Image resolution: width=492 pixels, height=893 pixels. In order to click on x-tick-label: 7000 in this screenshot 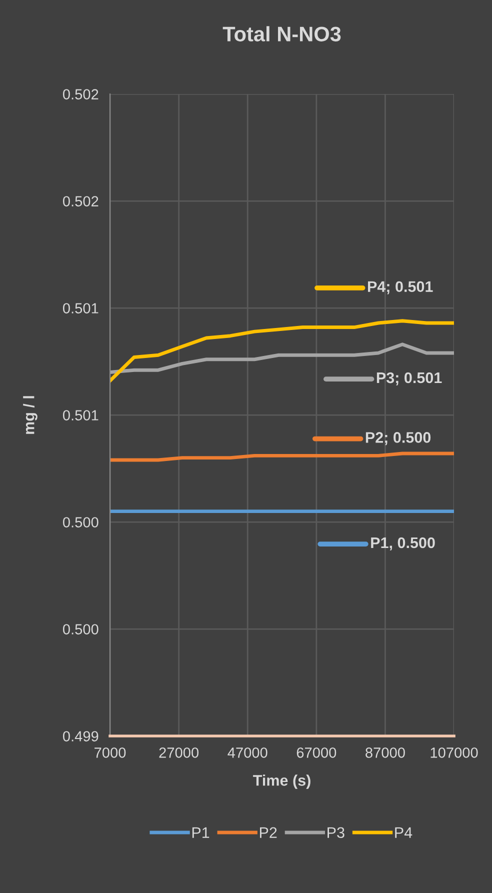, I will do `click(110, 753)`.